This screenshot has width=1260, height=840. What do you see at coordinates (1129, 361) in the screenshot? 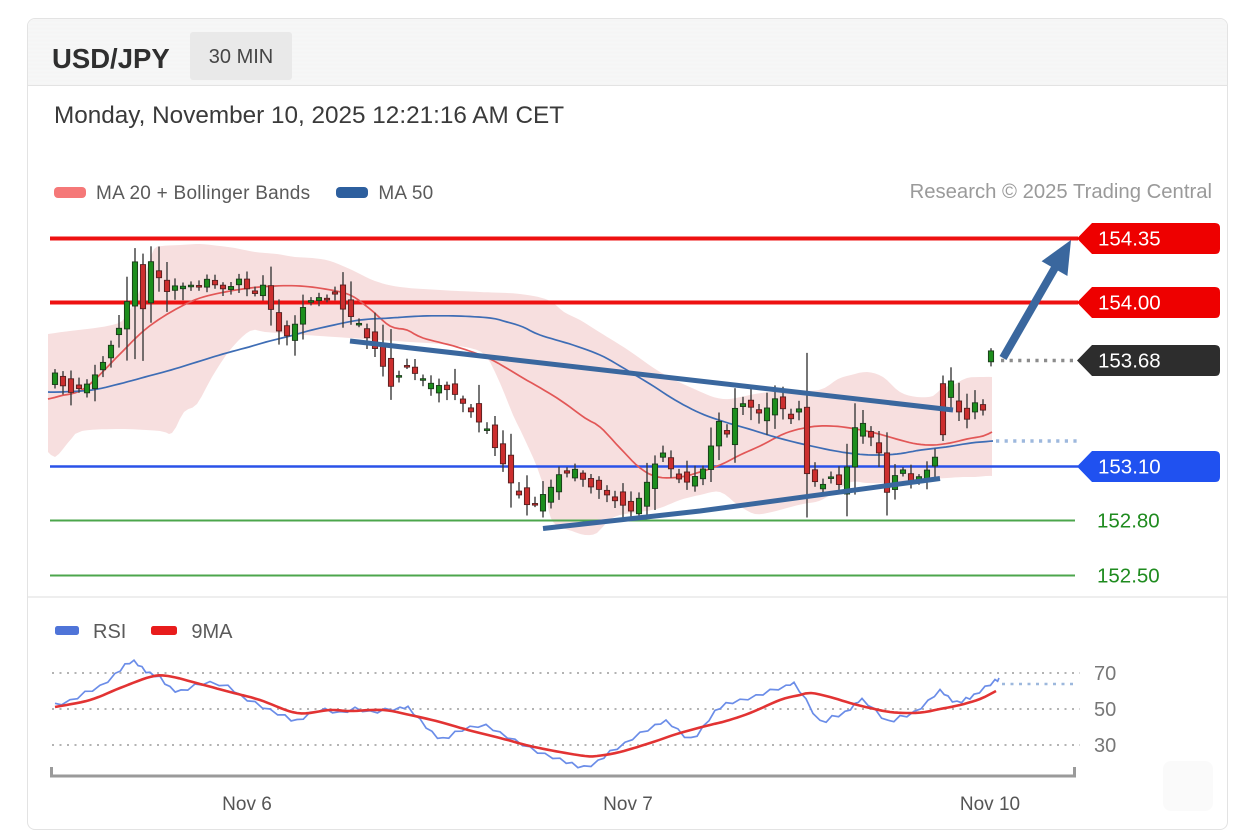
I see `svg-text: 153.68` at bounding box center [1129, 361].